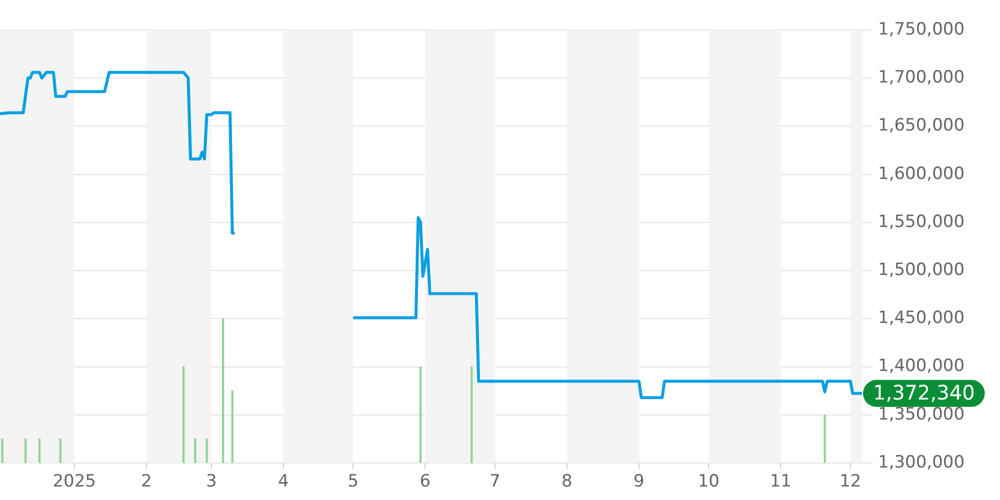 This screenshot has width=1000, height=500. Describe the element at coordinates (709, 482) in the screenshot. I see `x-tick-label: 10` at that location.